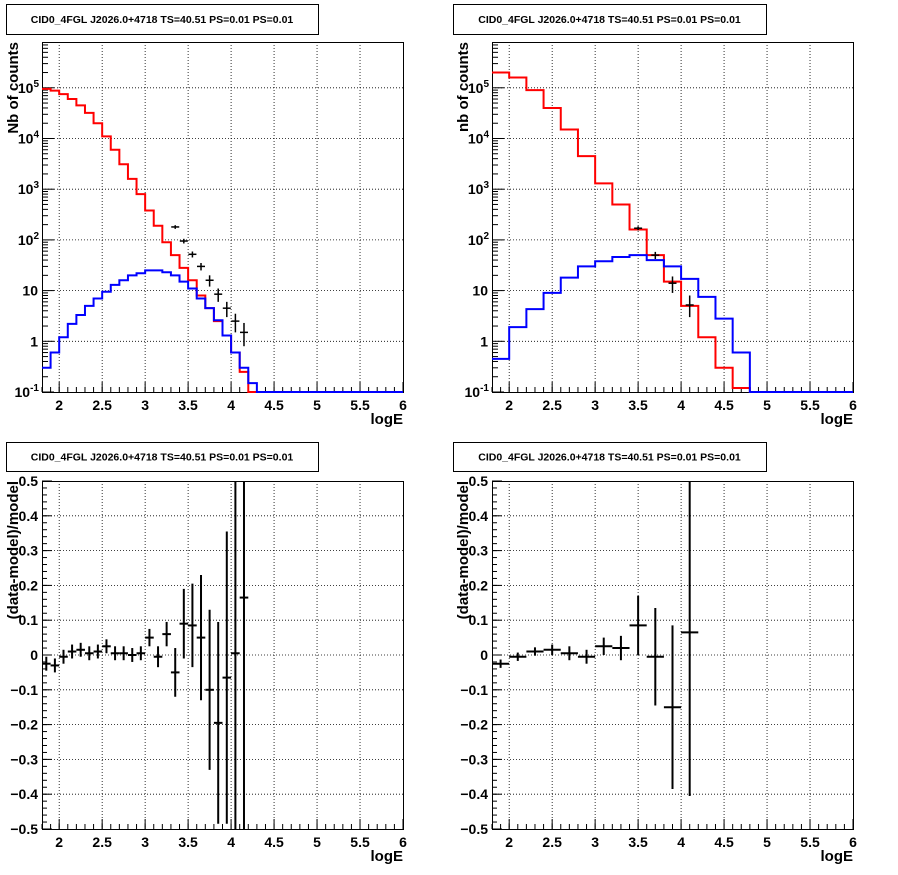 The width and height of the screenshot is (898, 875). I want to click on y-axis-label: nb of counts, so click(463, 87).